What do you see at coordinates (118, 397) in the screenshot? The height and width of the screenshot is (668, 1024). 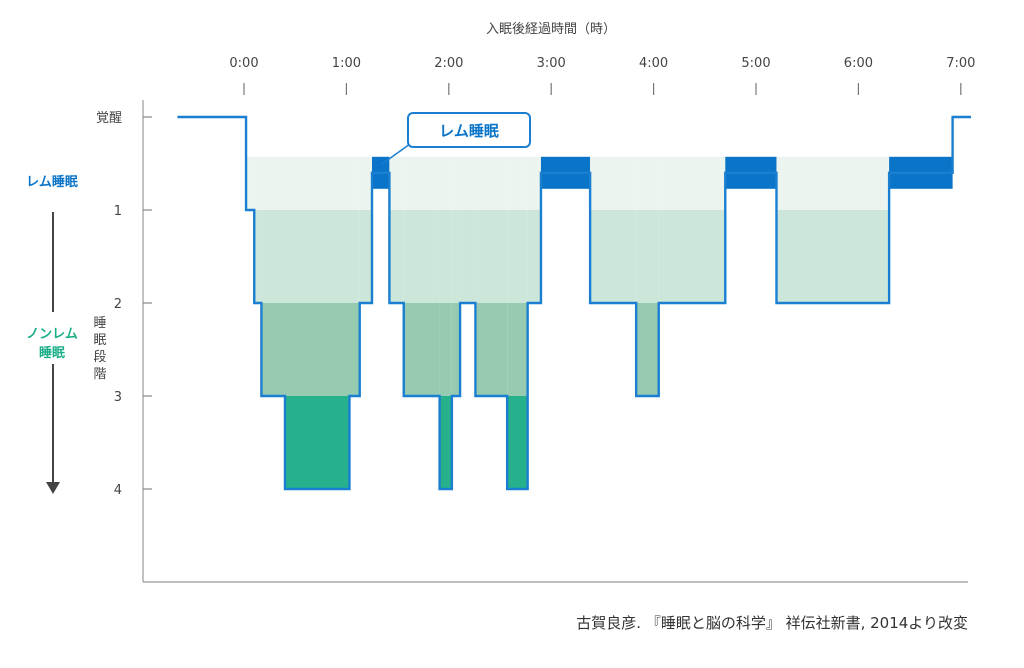 I see `y-tick-label: 3` at bounding box center [118, 397].